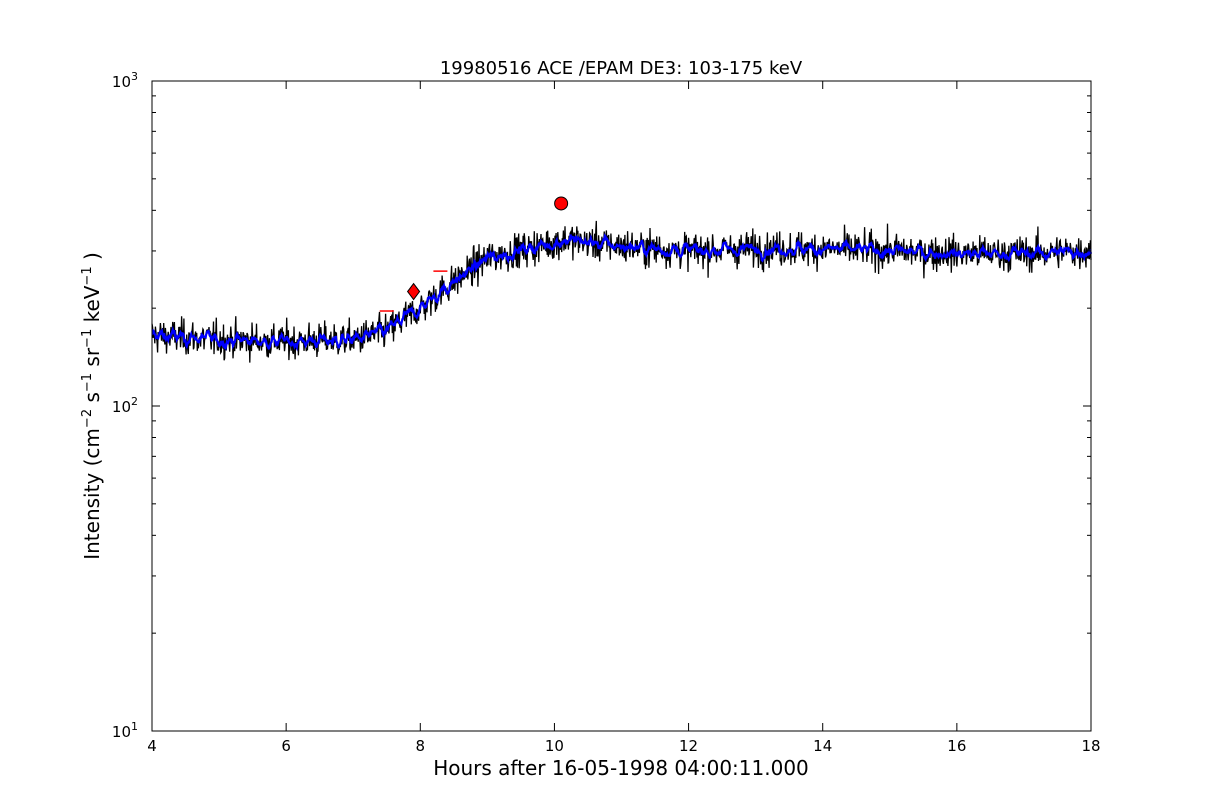  Describe the element at coordinates (92, 259) in the screenshot. I see `y-label-suffix: )` at that location.